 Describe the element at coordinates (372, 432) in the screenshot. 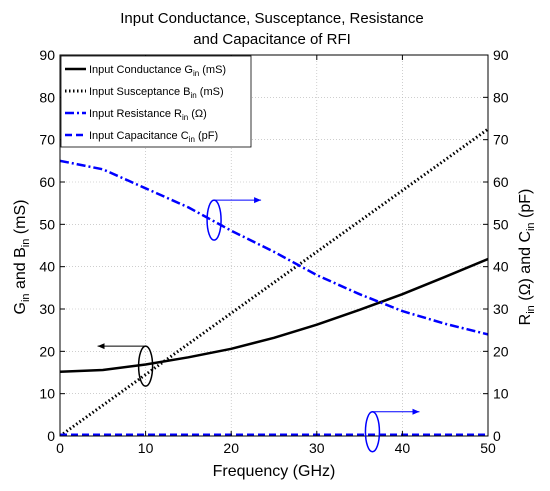

I see `annotation-ellipse` at that location.